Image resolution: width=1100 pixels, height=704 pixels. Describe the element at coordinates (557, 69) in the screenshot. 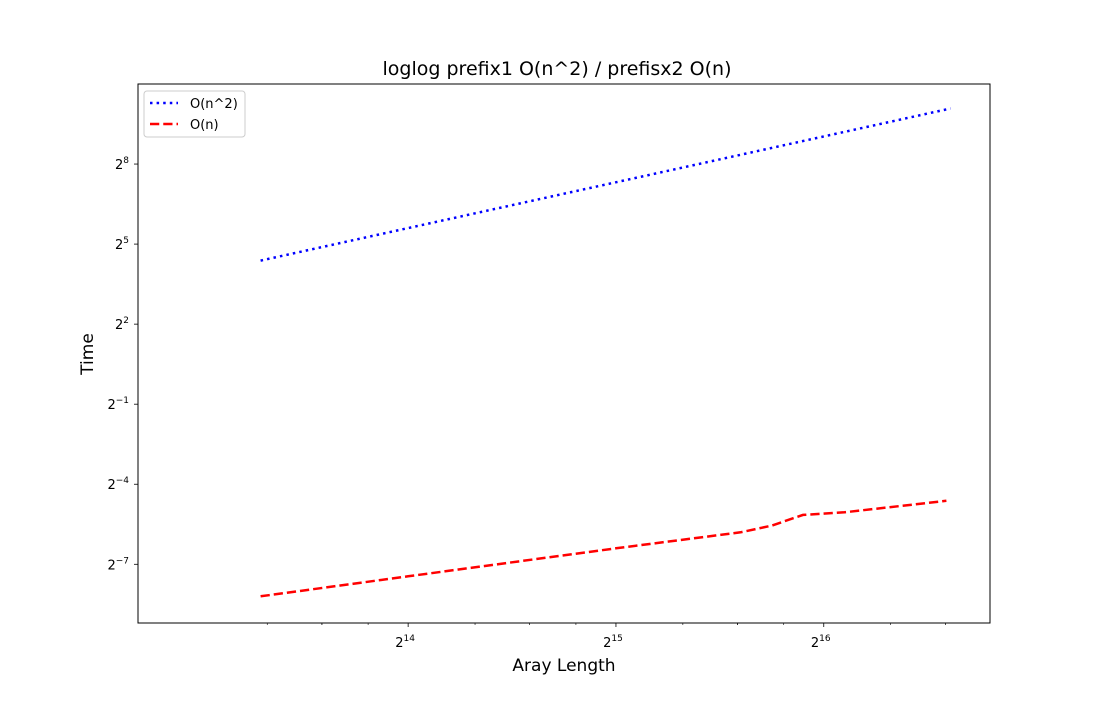

I see `chart-title: loglog prefix1 O(n^2) / prefisx2 O(n)` at that location.